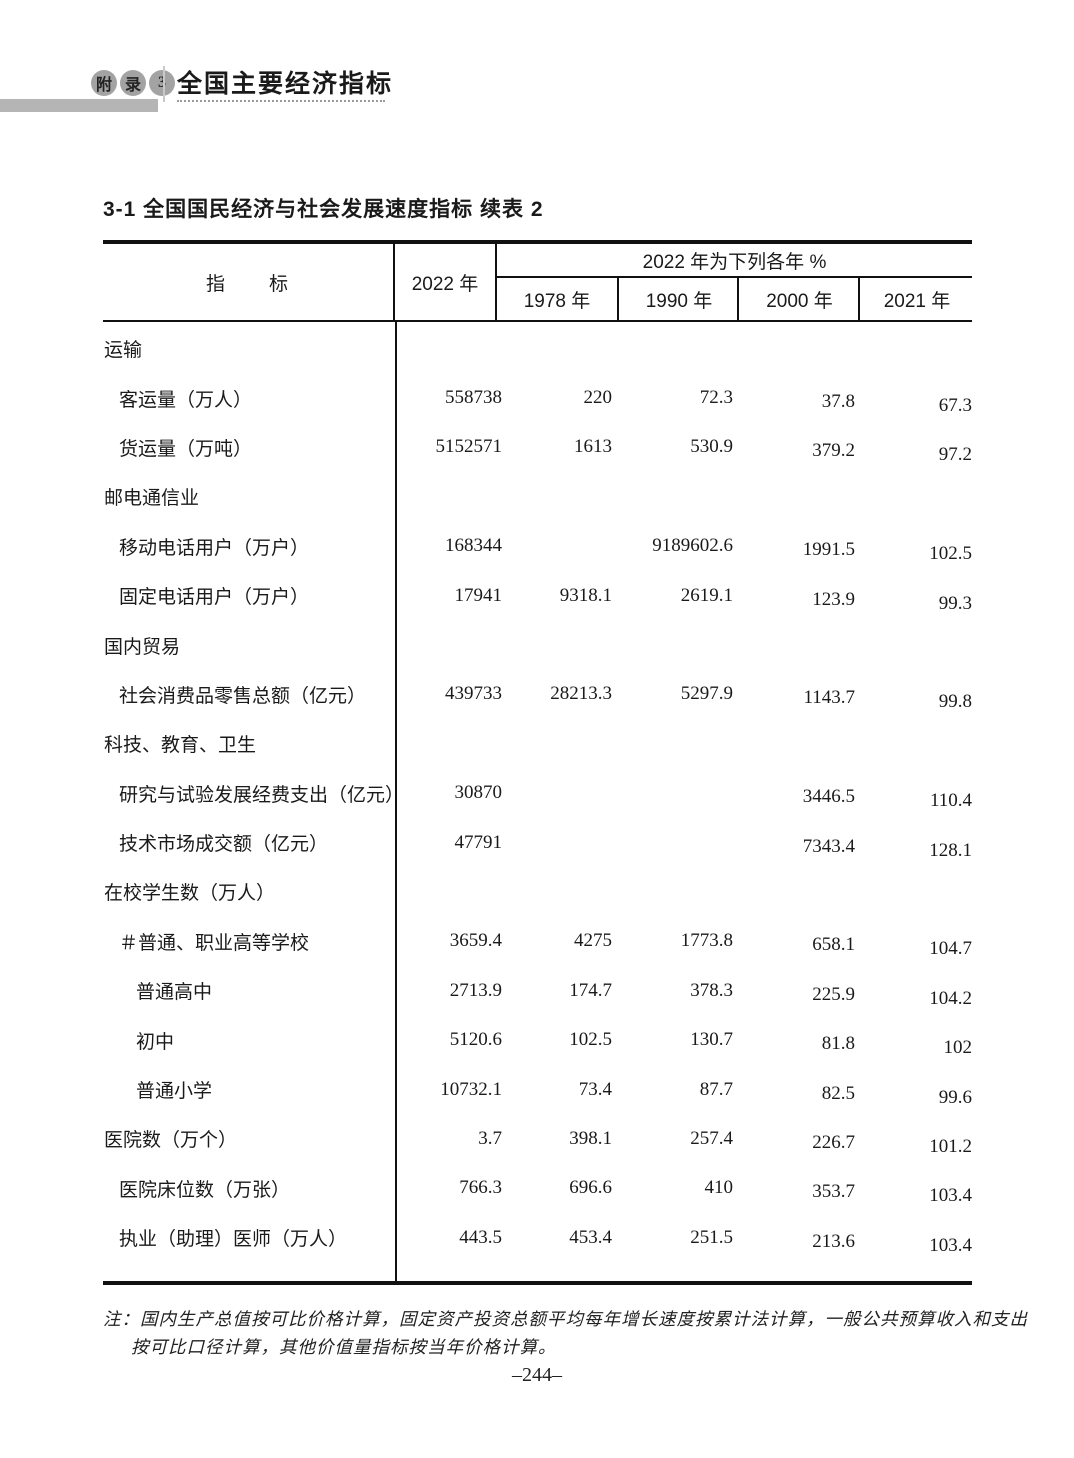  What do you see at coordinates (838, 1093) in the screenshot?
I see `cell-value: 82.5` at bounding box center [838, 1093].